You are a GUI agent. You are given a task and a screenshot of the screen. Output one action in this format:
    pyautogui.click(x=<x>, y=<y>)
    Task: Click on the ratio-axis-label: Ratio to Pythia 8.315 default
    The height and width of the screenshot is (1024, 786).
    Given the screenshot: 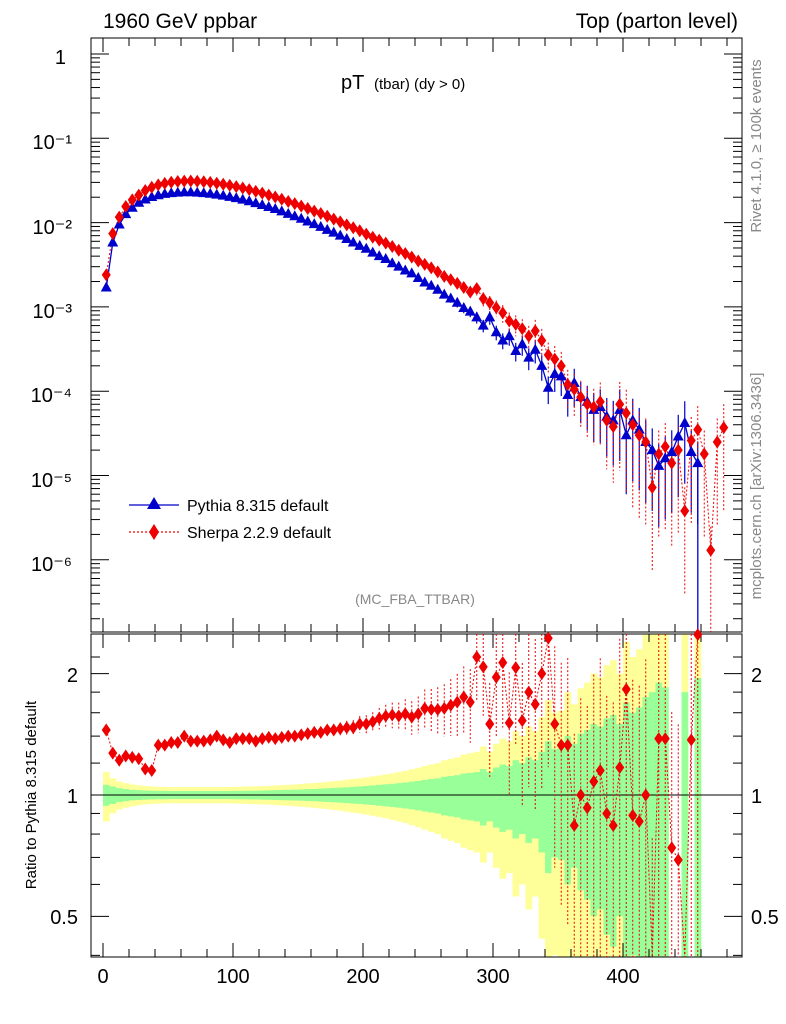 What is the action you would take?
    pyautogui.click(x=31, y=794)
    